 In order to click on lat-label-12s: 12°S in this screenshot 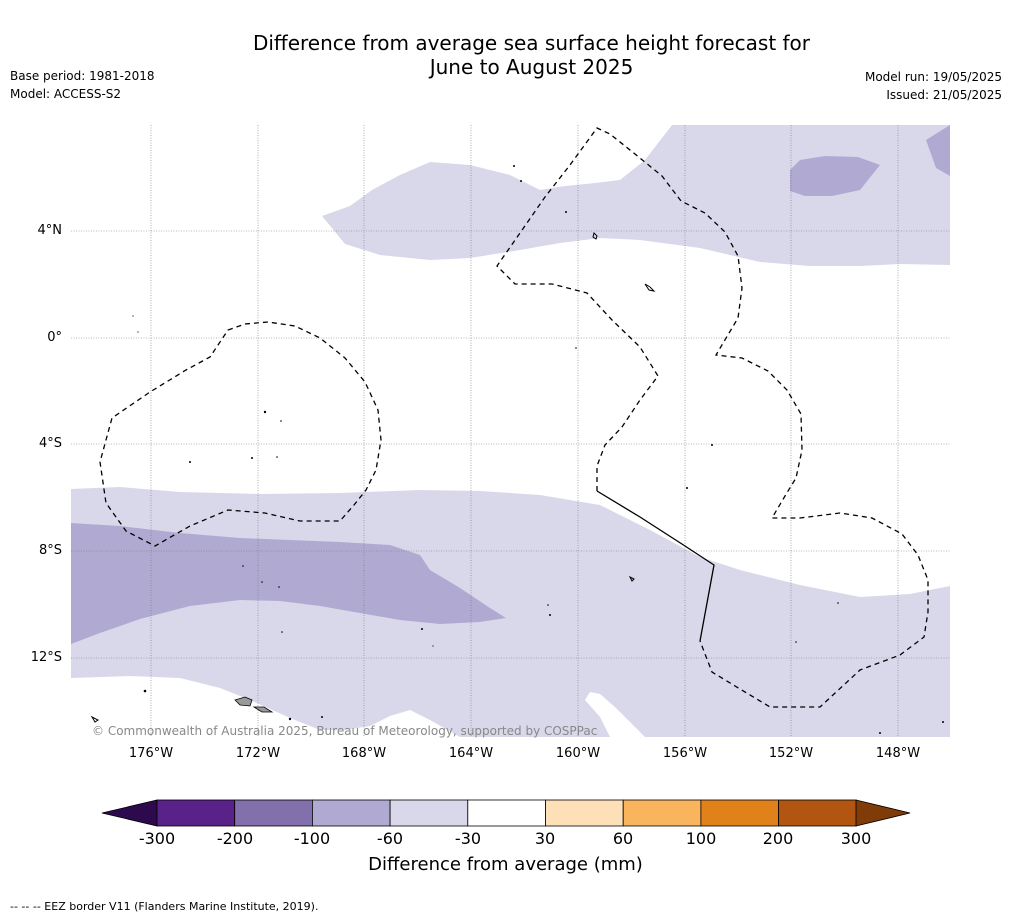, I will do `click(46, 657)`.